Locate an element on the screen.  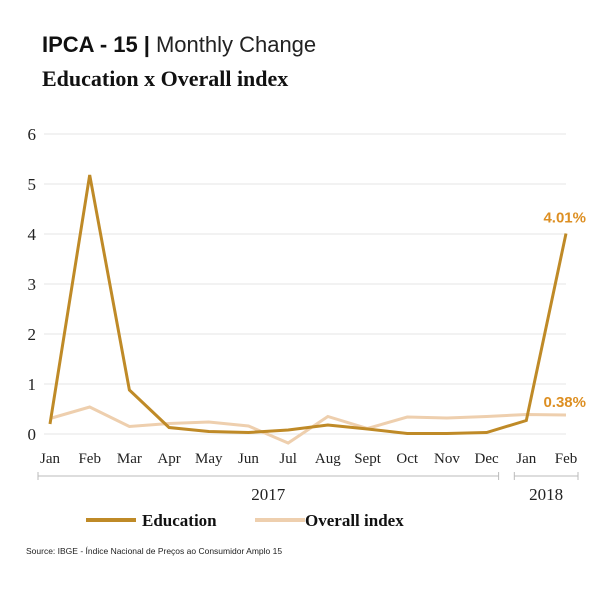
year-label: 2018 is located at coordinates (546, 494).